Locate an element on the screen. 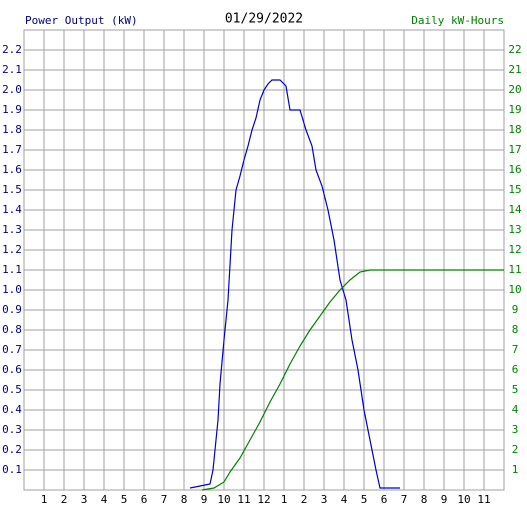 The height and width of the screenshot is (510, 527). y-tick-label: 1.4 is located at coordinates (12, 209).